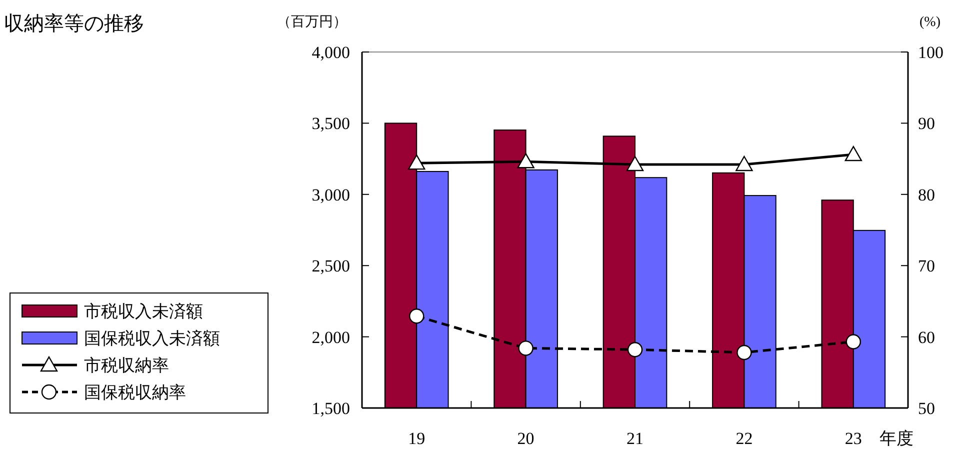 This screenshot has height=454, width=963. I want to click on y2-tick-label: 80, so click(926, 194).